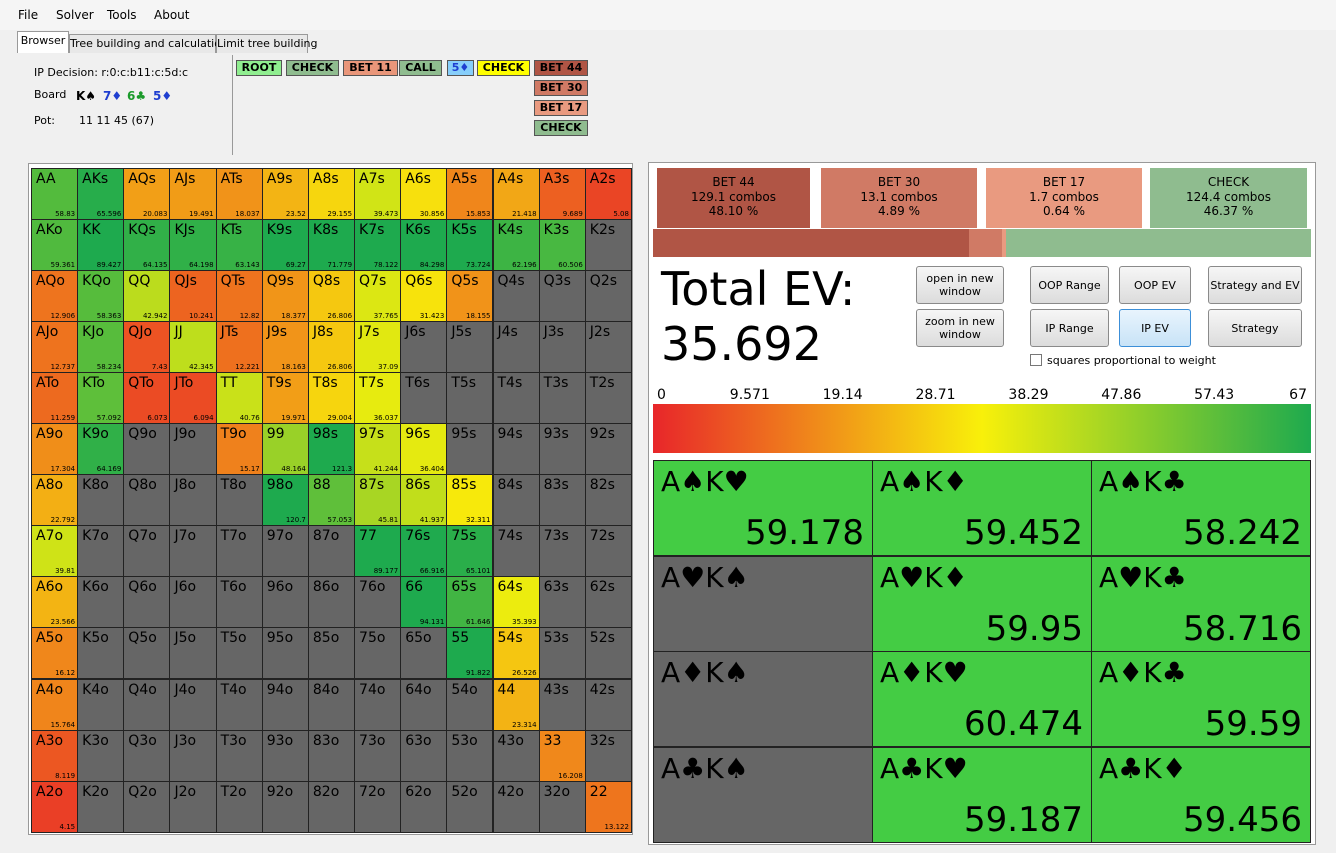 The width and height of the screenshot is (1336, 853). I want to click on range-cell: K4s 62.196, so click(516, 245).